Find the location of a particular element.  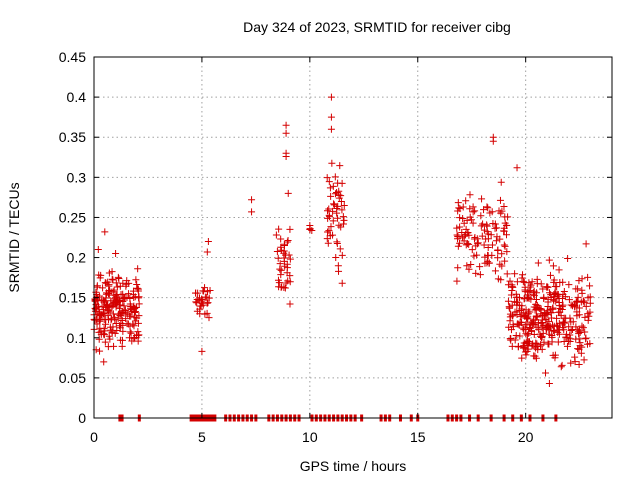

y-tick-label: 0.1 is located at coordinates (77, 338).